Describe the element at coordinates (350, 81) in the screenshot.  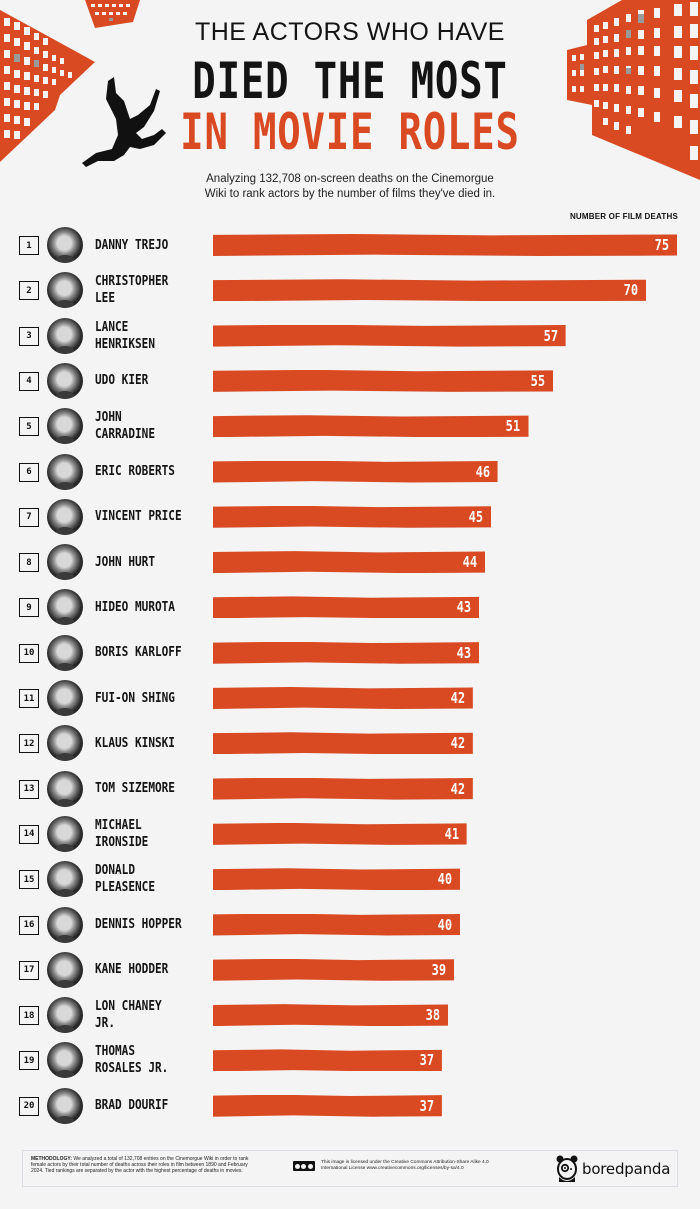
I see `title-line-2: DIED THE MOST` at that location.